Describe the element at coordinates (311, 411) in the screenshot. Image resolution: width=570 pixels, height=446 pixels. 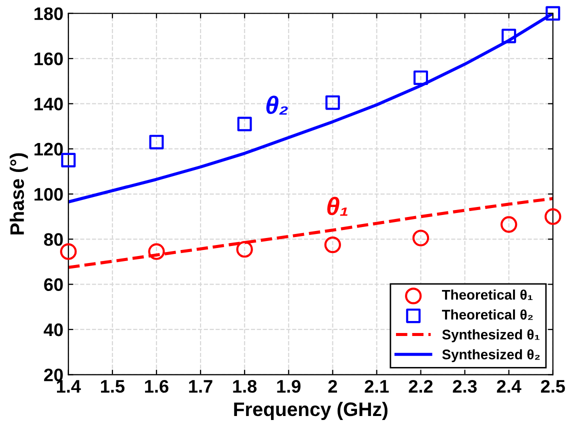
I see `x-axis-title: Frequency (GHz)` at that location.